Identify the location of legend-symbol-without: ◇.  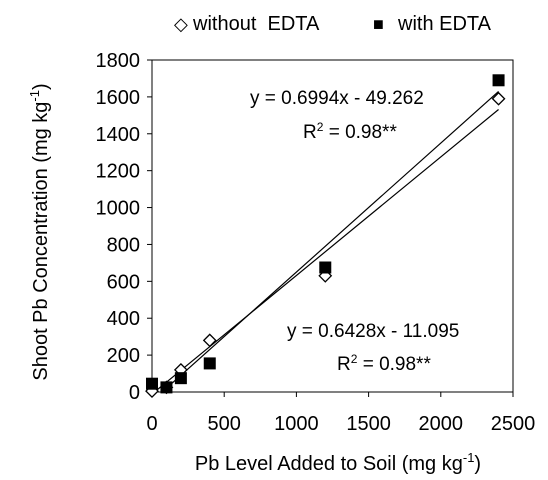
(181, 24).